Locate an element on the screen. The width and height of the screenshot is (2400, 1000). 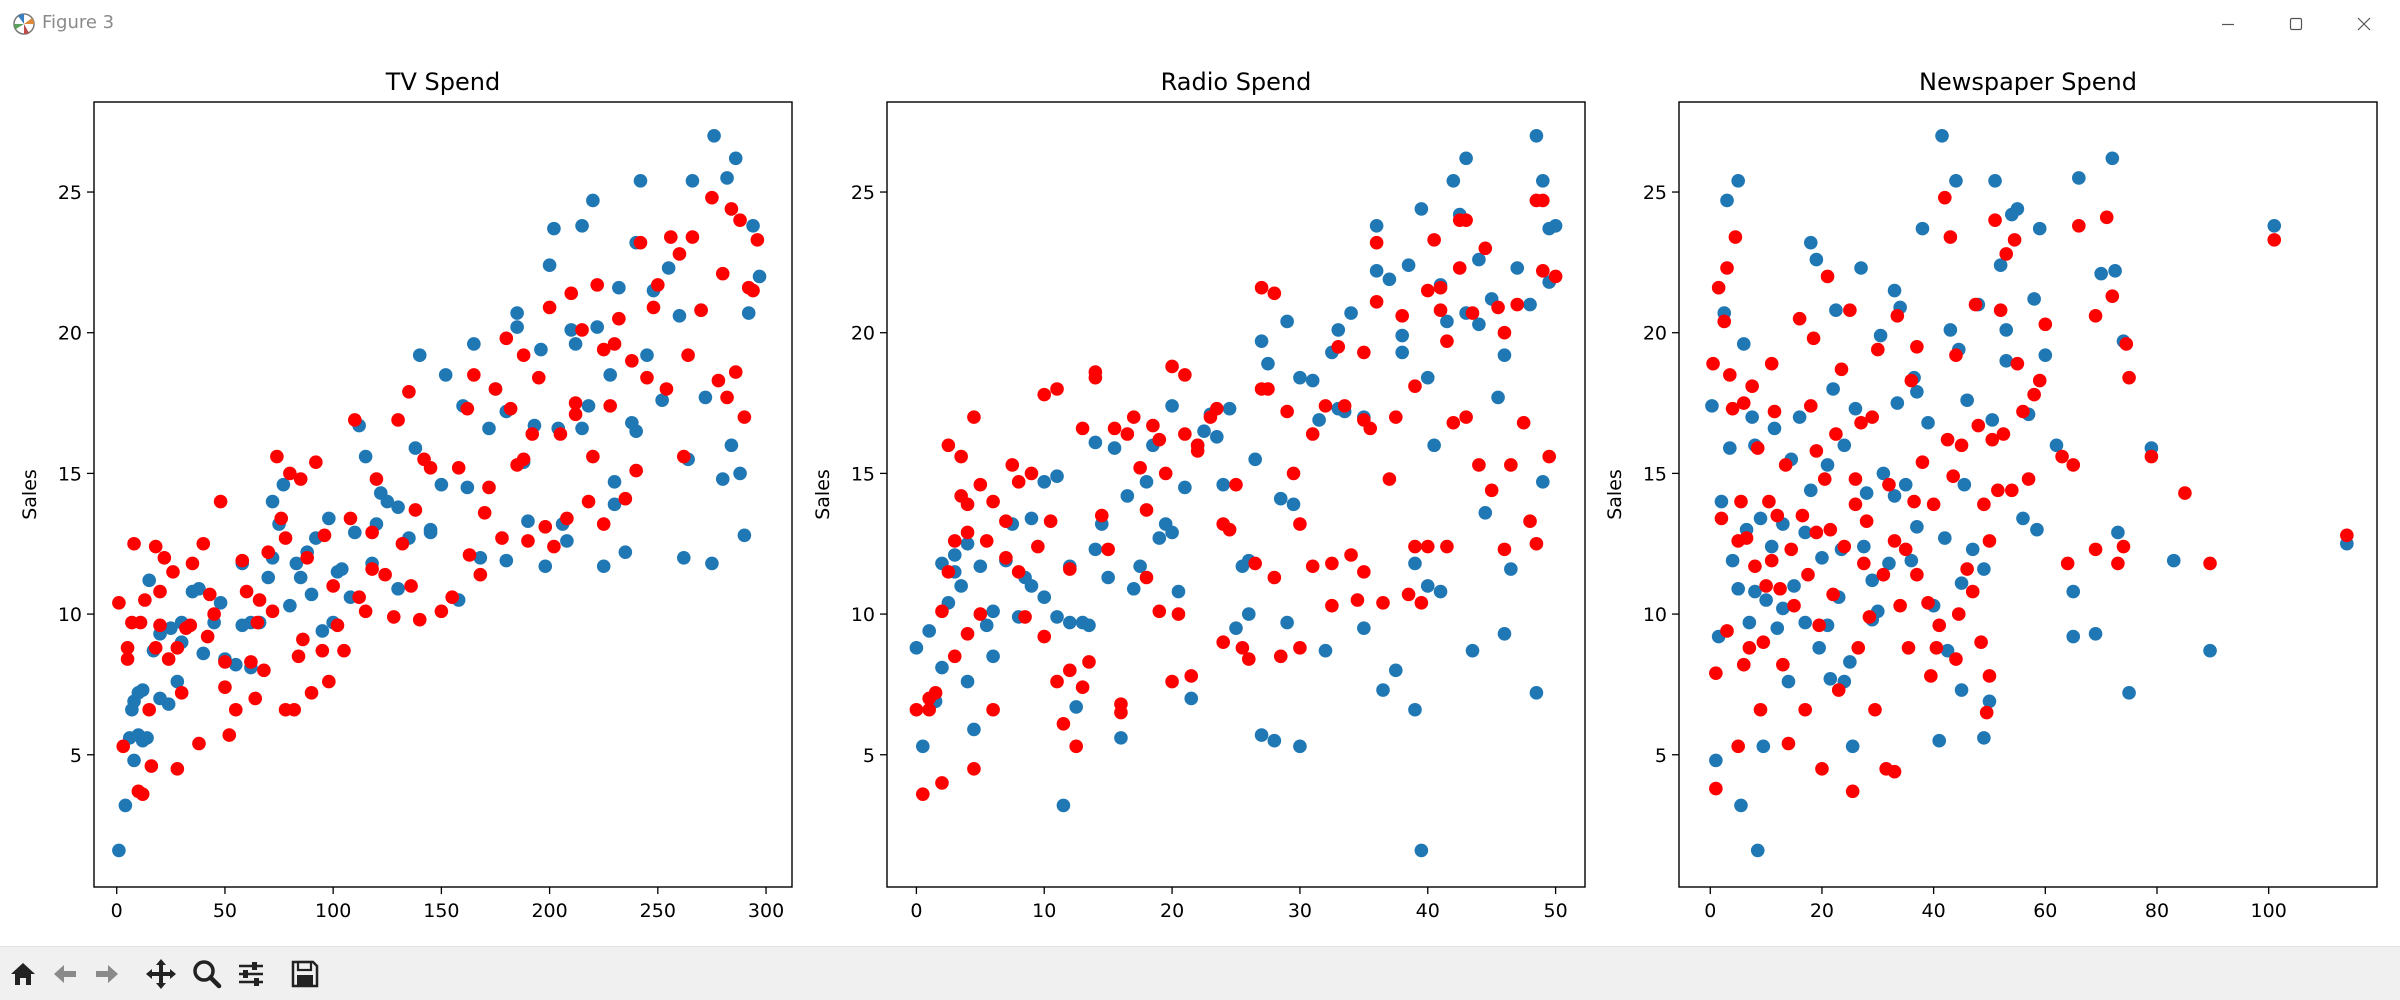
home-button is located at coordinates (23, 974).